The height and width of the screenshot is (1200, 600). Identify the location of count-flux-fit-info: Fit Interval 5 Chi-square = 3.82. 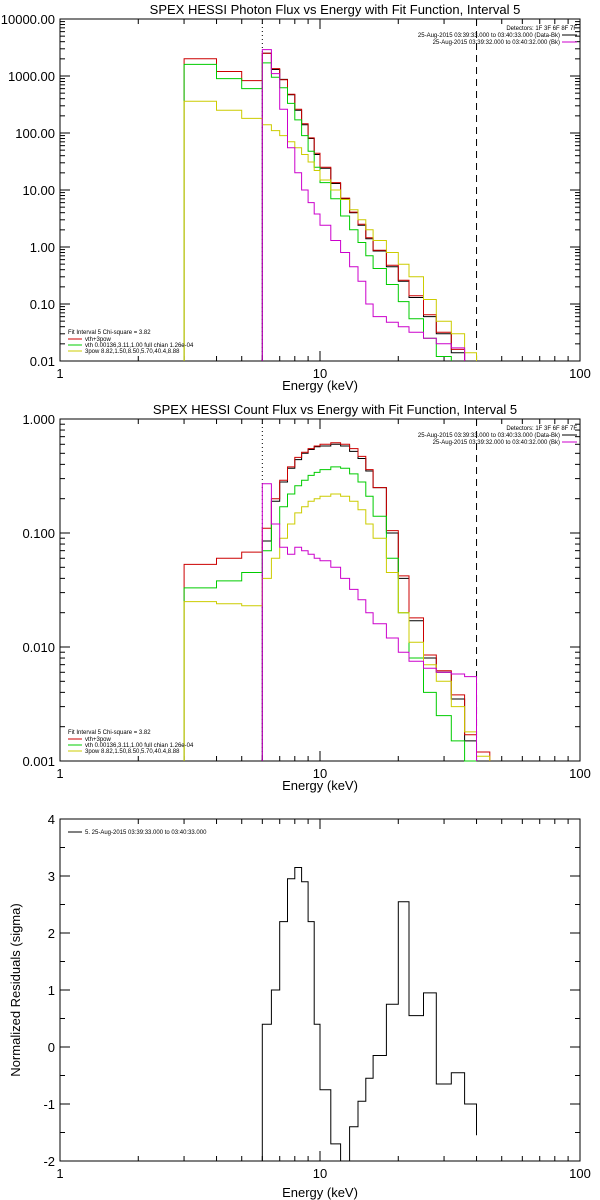
(109, 733).